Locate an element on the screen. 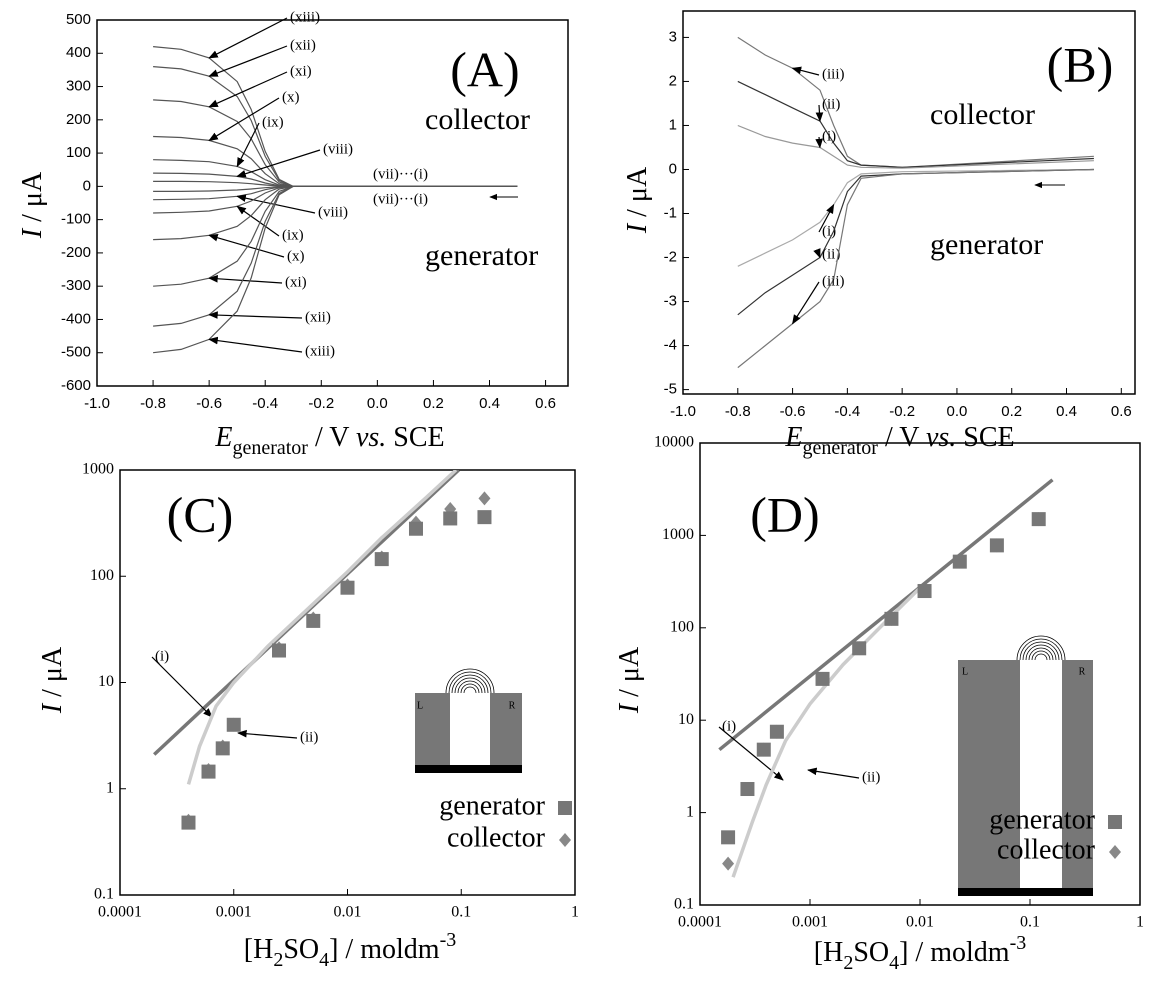 The width and height of the screenshot is (1151, 983). x-tick-label: -0.6 is located at coordinates (793, 411).